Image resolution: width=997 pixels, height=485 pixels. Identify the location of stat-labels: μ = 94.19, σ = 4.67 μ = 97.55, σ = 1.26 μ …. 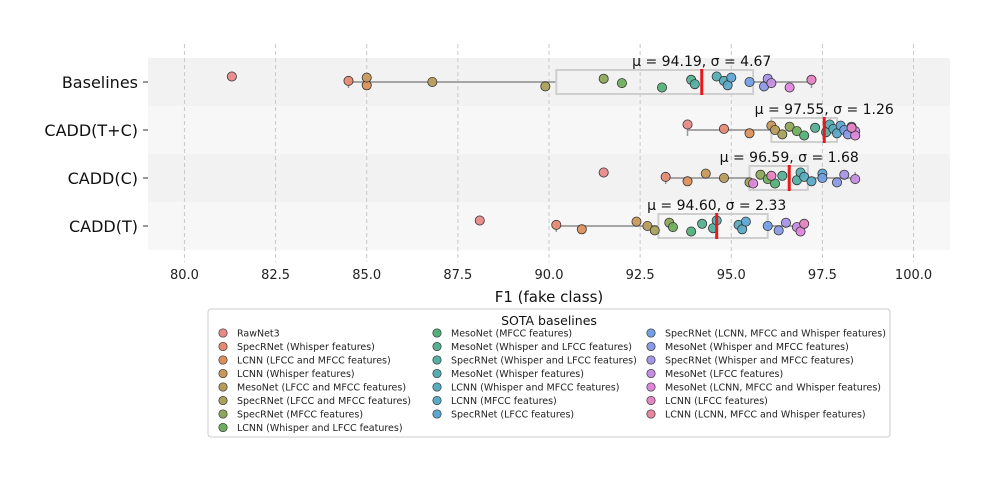
(763, 134).